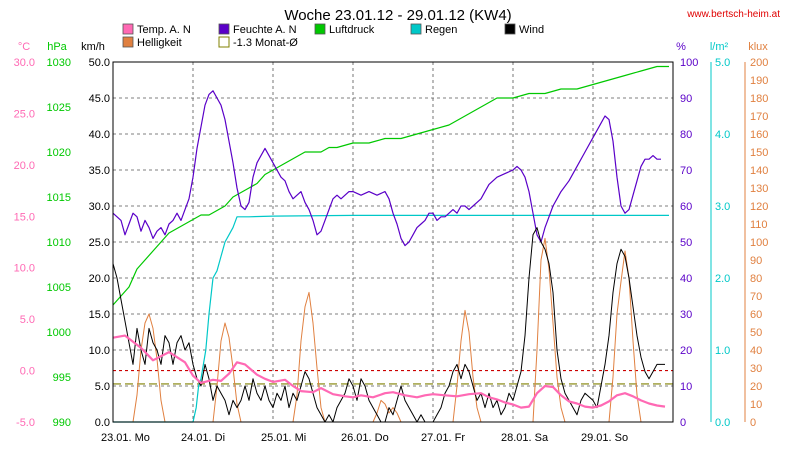  Describe the element at coordinates (24, 47) in the screenshot. I see `axis-unit: °C` at that location.